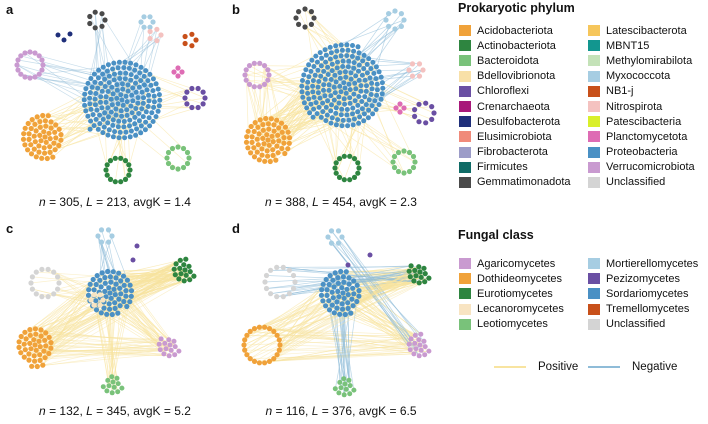 The image size is (708, 424). I want to click on legend-label: Lecanoromycetes, so click(520, 309).